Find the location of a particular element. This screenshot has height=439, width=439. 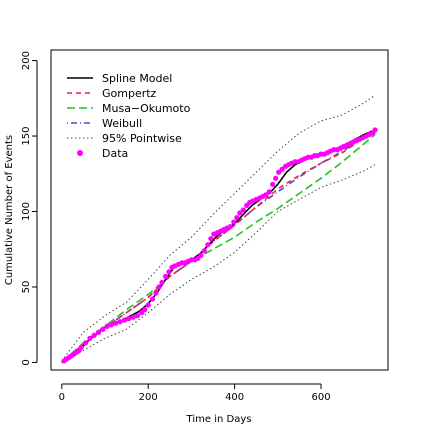

x-axis: 0 200 400 600 is located at coordinates (195, 393).